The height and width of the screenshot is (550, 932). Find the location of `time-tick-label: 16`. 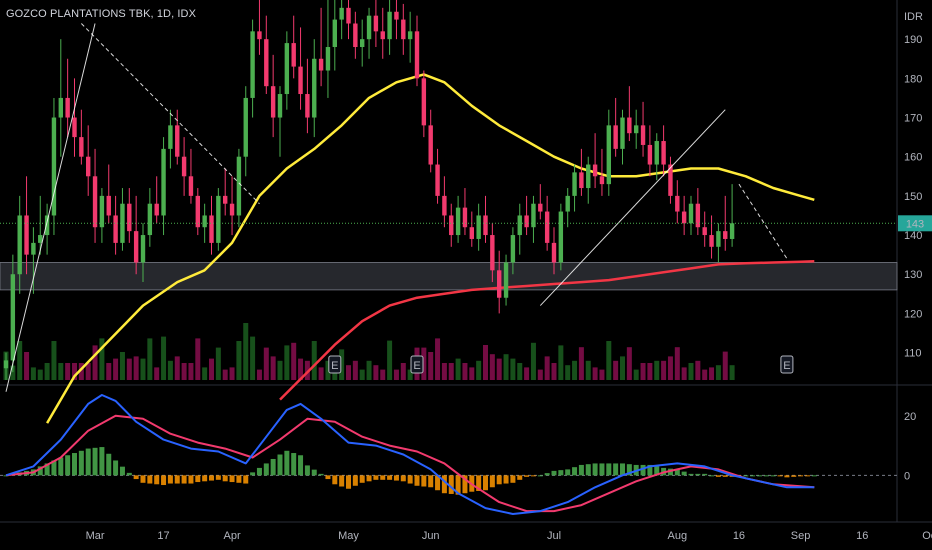

time-tick-label: 16 is located at coordinates (862, 536).